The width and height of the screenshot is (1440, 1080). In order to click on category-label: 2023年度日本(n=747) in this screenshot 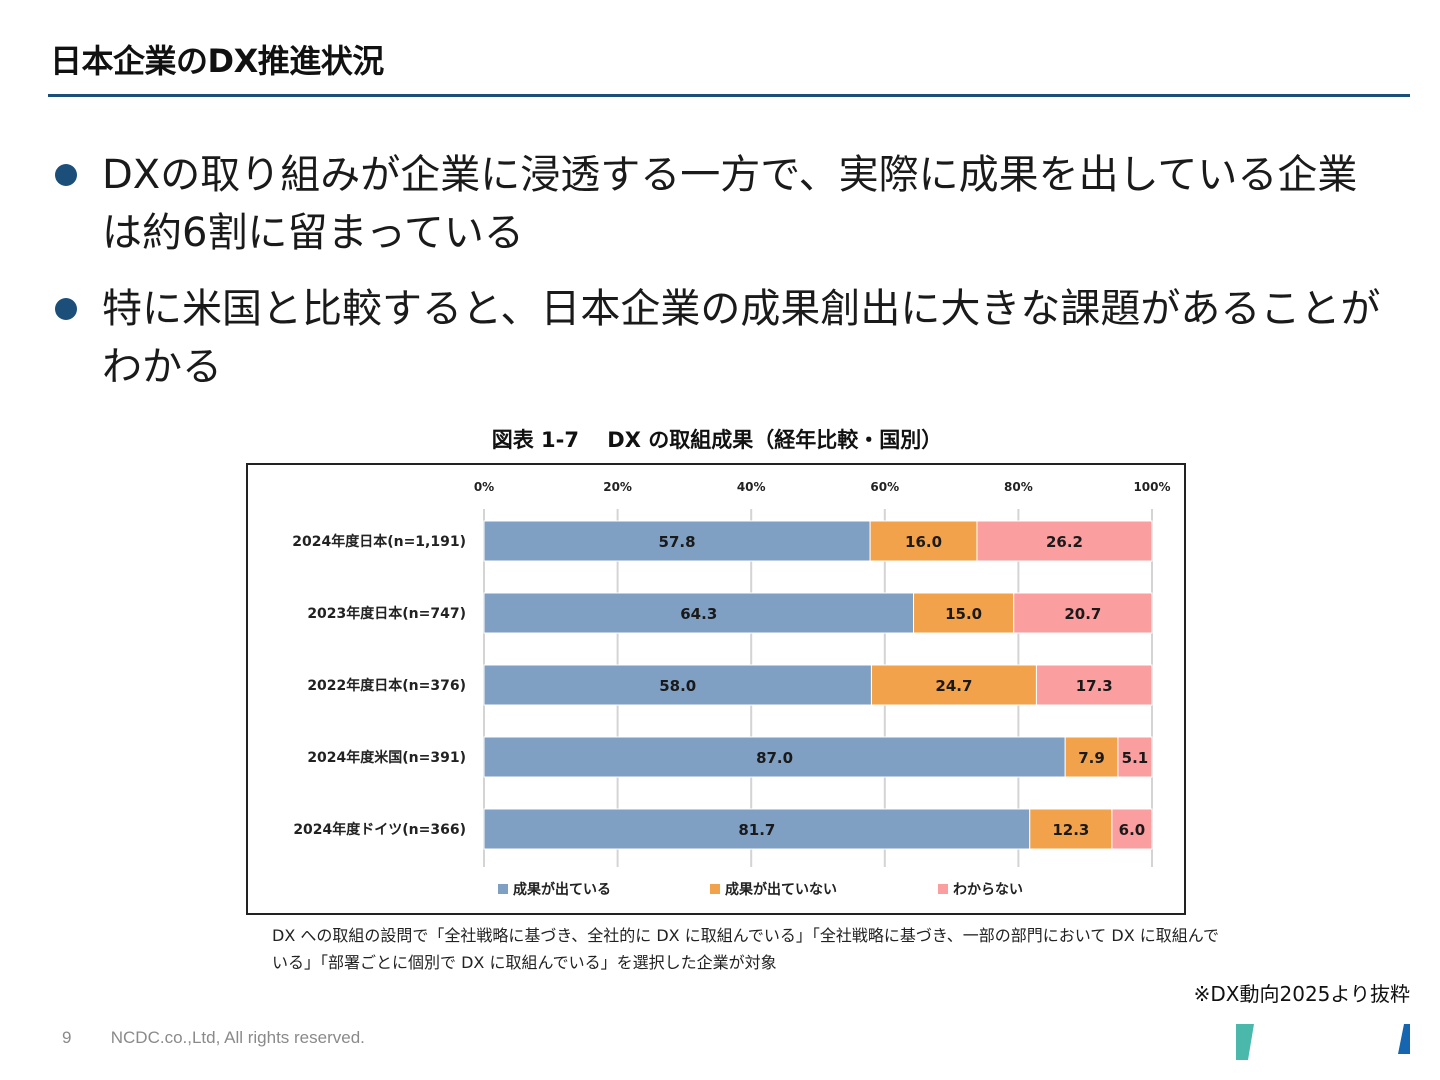, I will do `click(386, 613)`.